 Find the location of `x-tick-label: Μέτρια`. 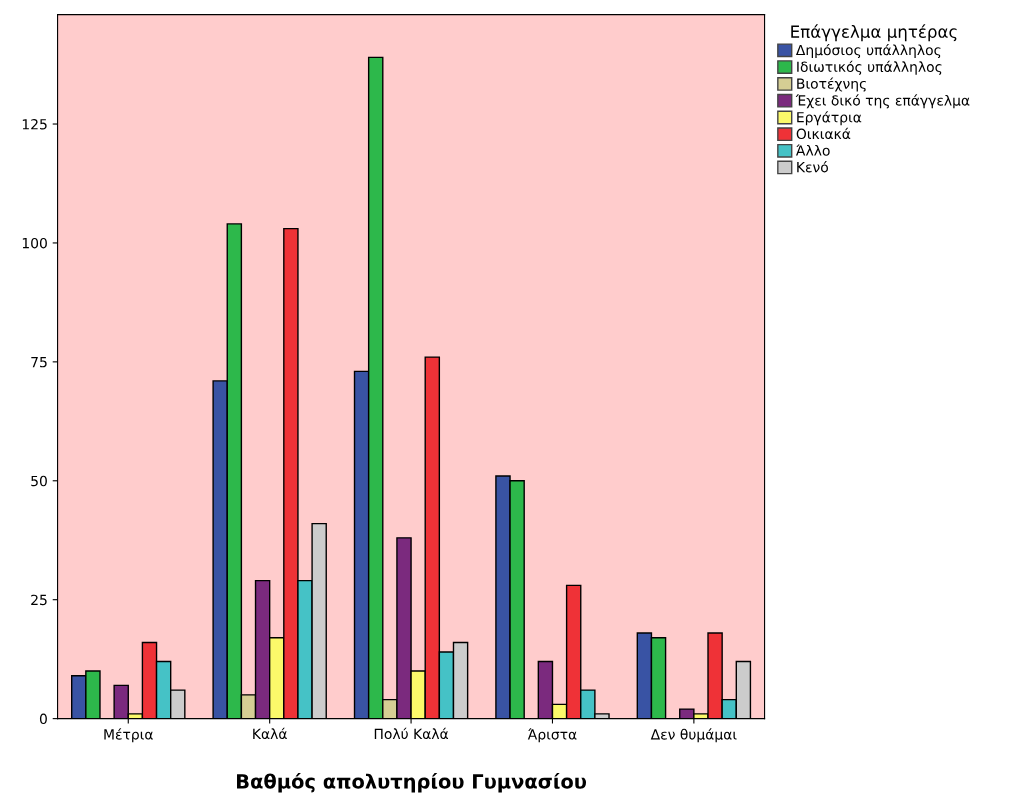

x-tick-label: Μέτρια is located at coordinates (128, 735).